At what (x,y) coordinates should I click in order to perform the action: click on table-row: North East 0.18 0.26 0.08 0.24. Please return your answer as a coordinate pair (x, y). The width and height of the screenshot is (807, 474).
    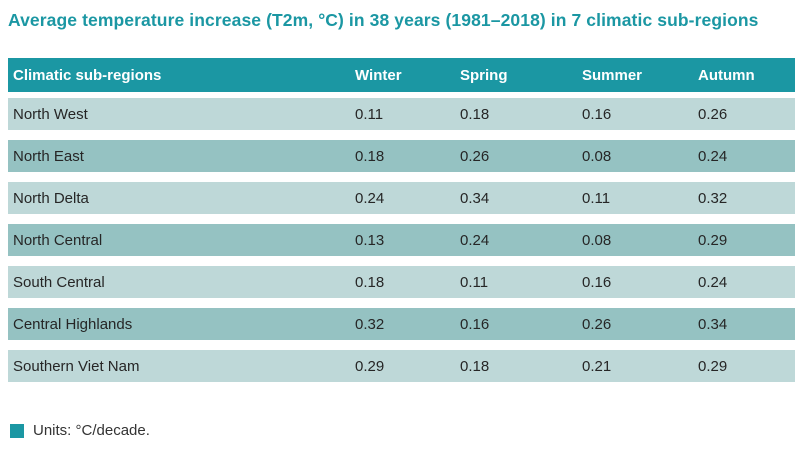
    Looking at the image, I should click on (401, 156).